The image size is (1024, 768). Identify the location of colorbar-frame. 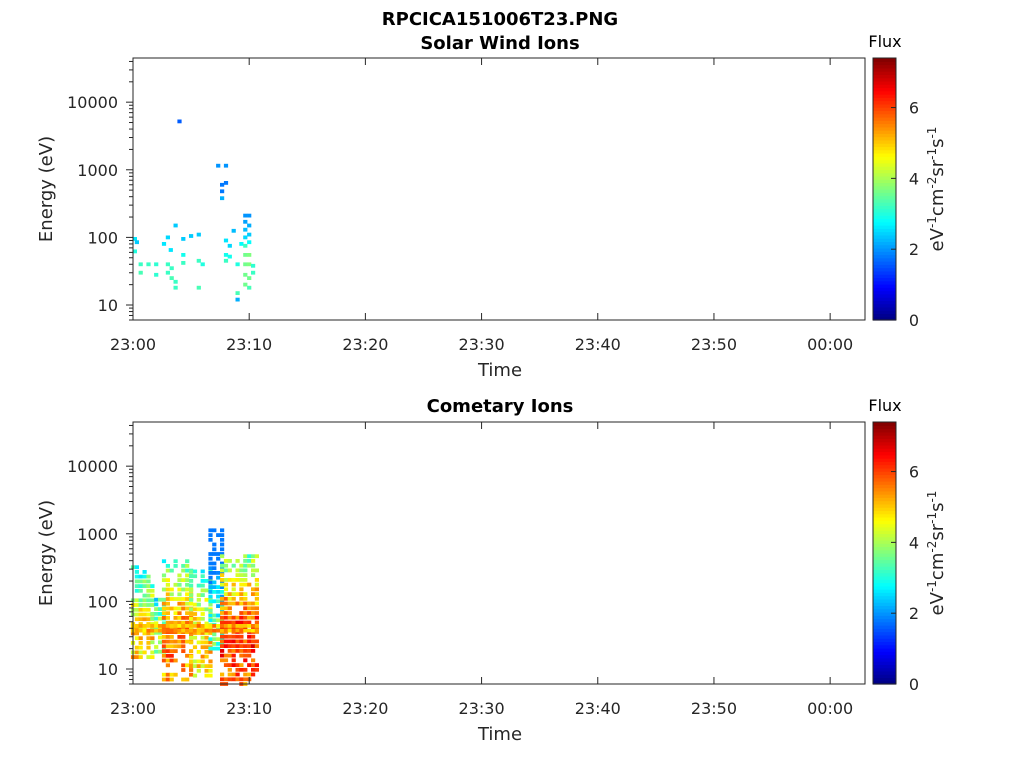
(884, 189).